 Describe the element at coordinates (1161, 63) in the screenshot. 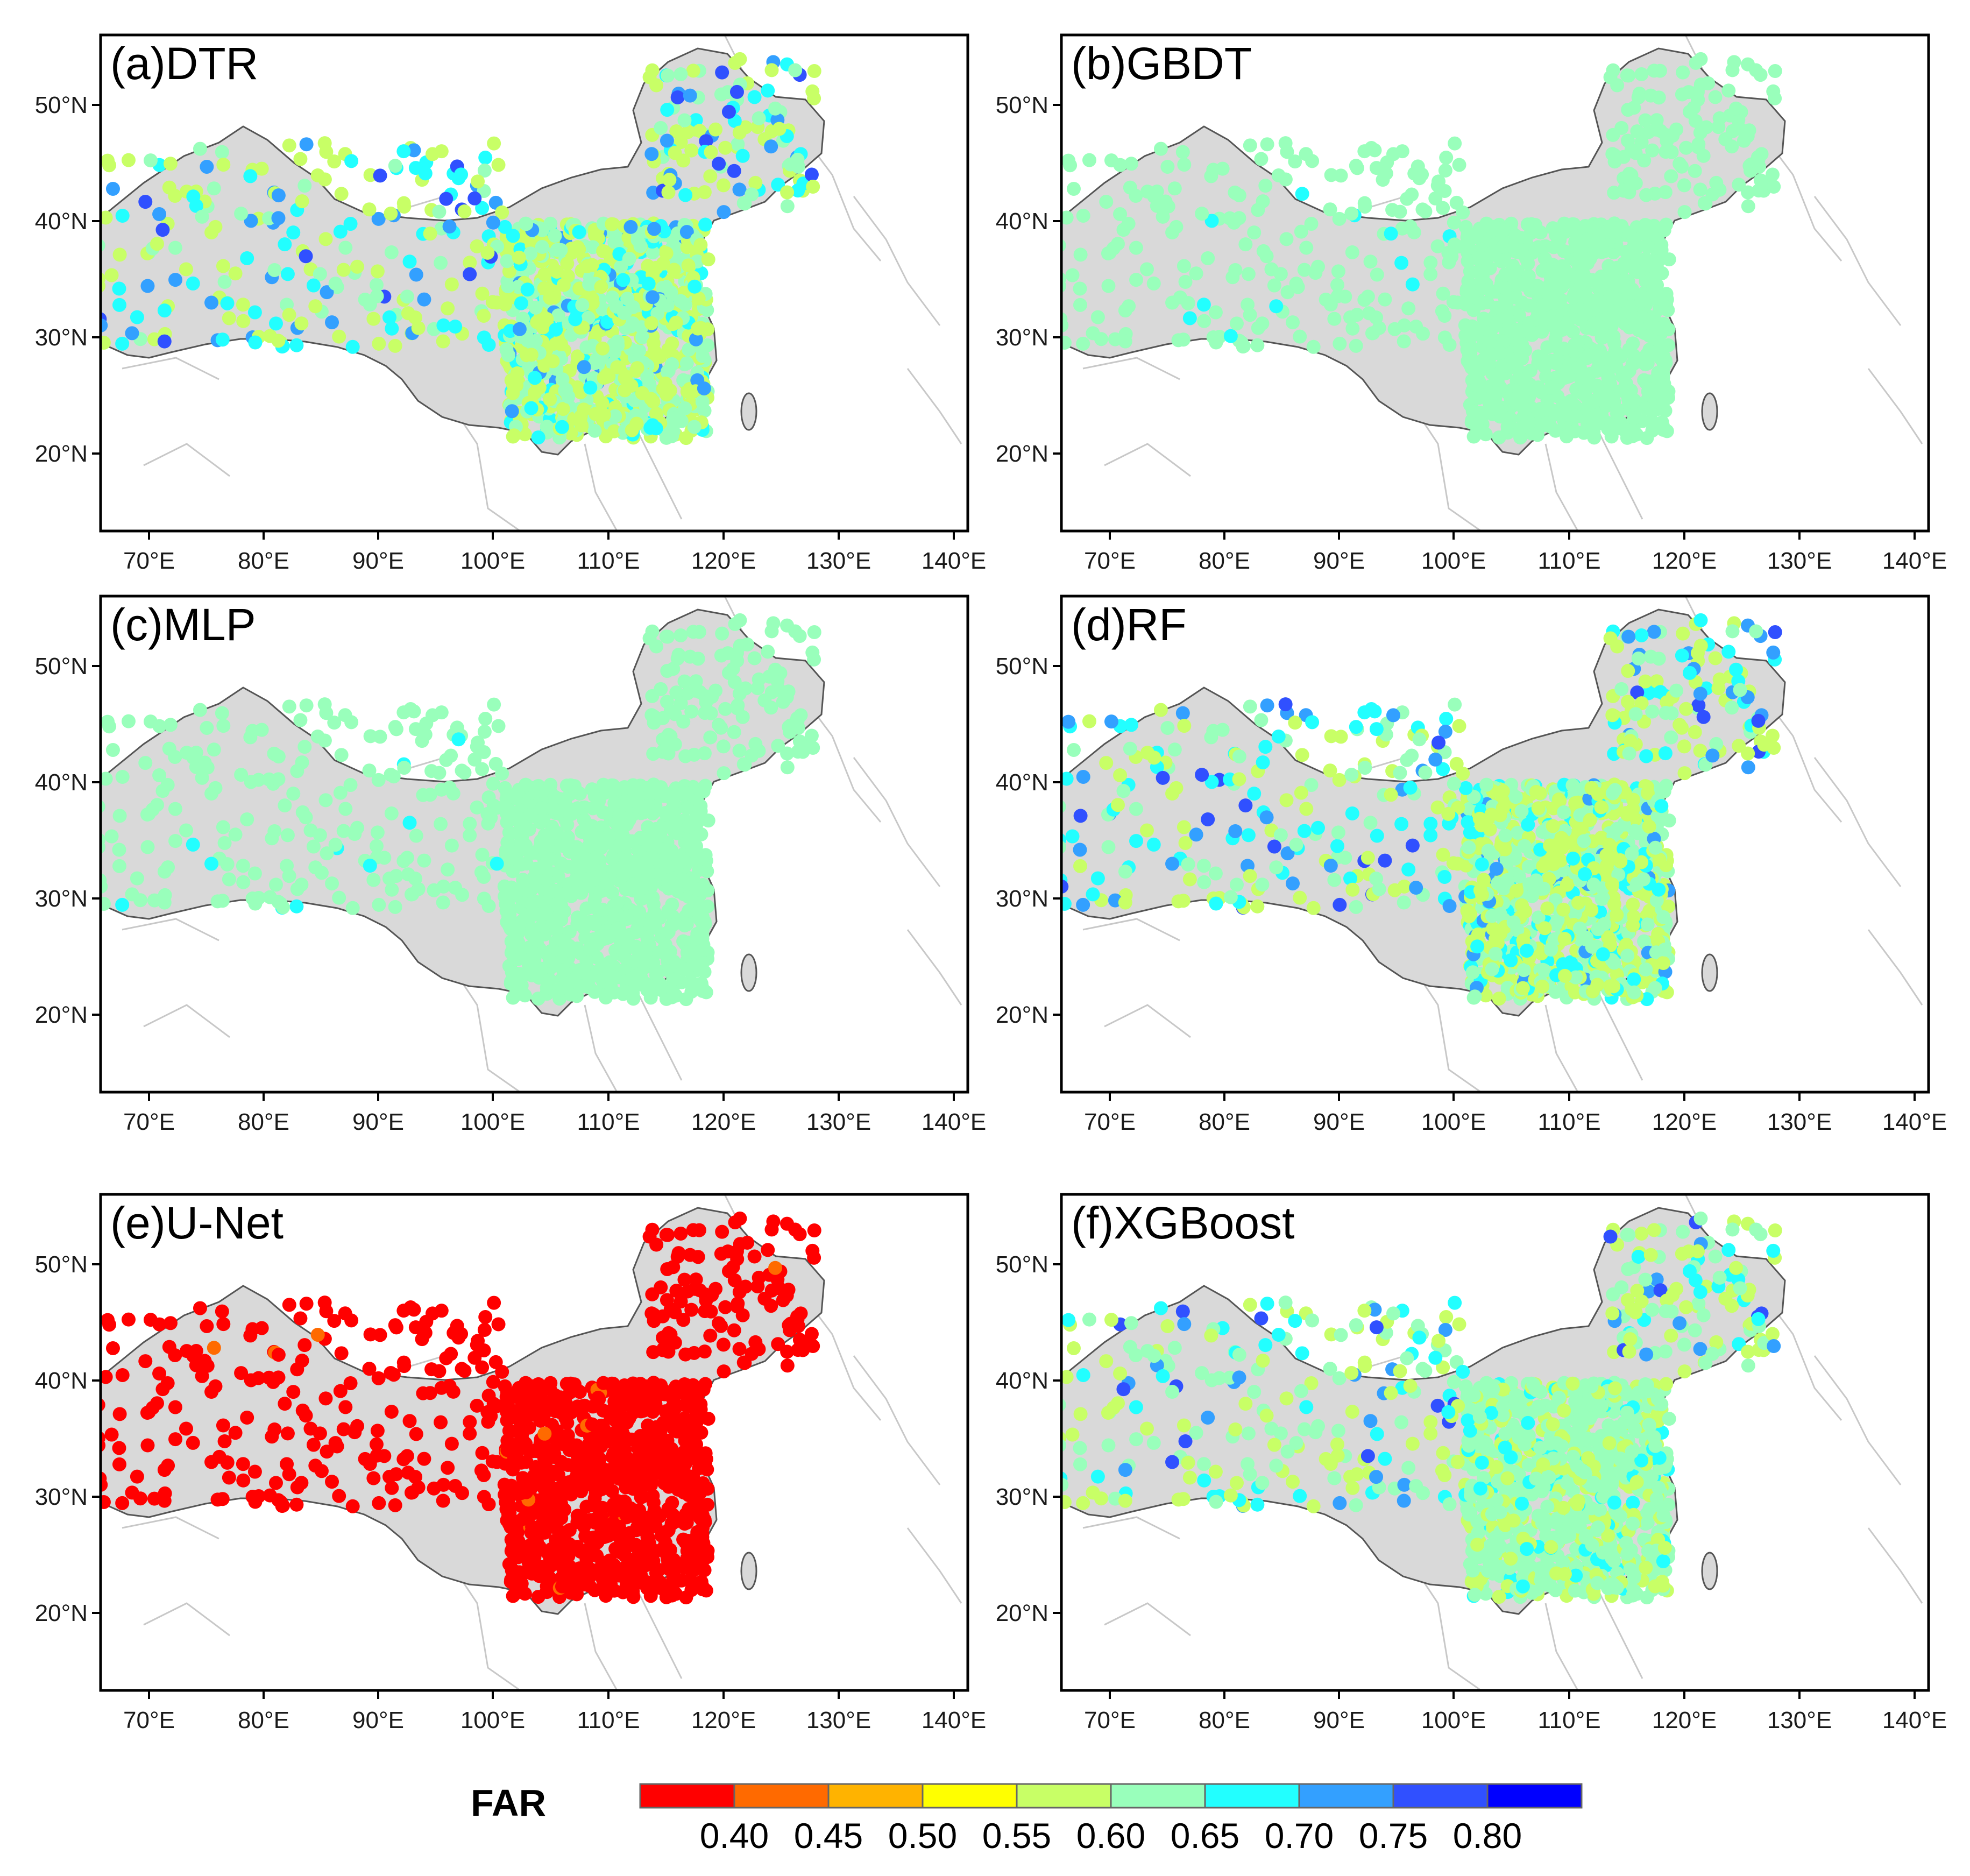

I see `panel-label: (b)GBDT` at that location.